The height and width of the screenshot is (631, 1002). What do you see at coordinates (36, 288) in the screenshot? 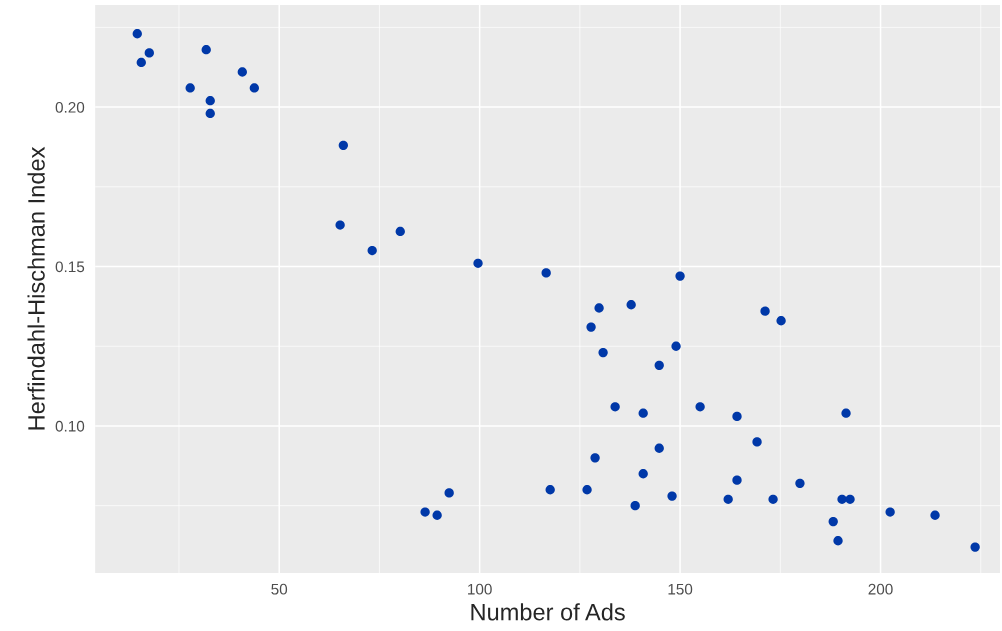
I see `y-axis-title: Herfindahl-Hischman Index` at bounding box center [36, 288].